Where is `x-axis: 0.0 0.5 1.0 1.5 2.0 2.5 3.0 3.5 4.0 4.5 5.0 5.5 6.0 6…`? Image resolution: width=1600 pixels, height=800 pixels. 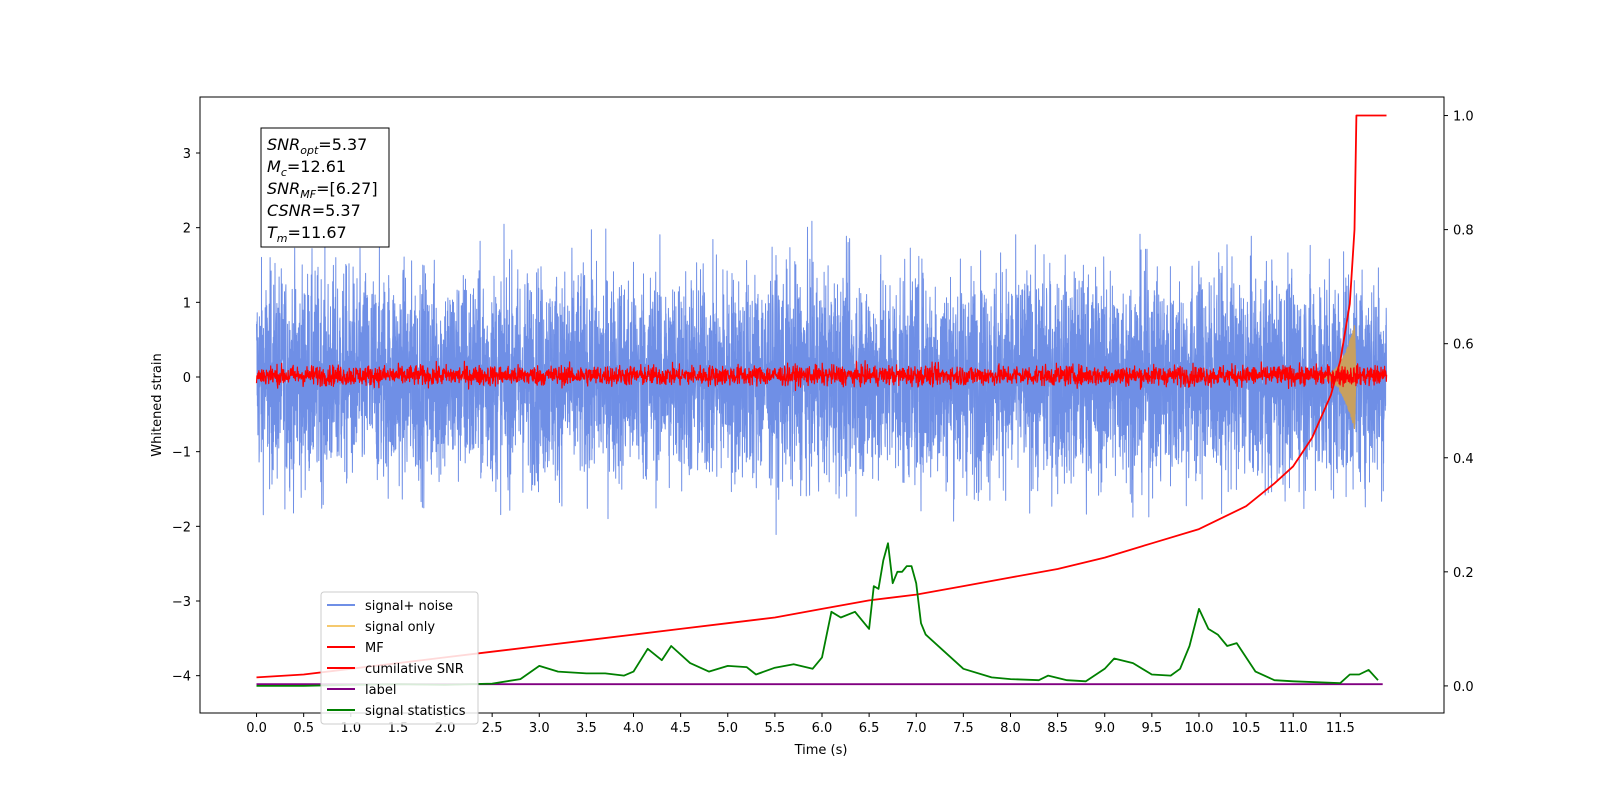
x-axis: 0.0 0.5 1.0 1.5 2.0 2.5 3.0 3.5 4.0 4.5 5.0 5.5 6.0 6… is located at coordinates (800, 724).